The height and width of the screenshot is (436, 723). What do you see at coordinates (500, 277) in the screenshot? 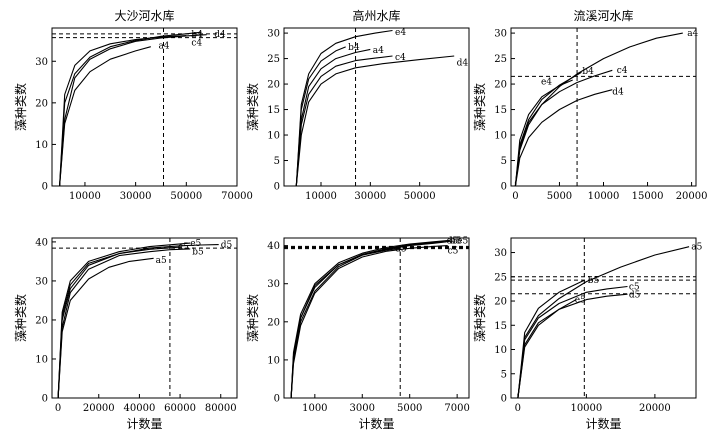
I see `y-tick-label: 25` at bounding box center [500, 277].